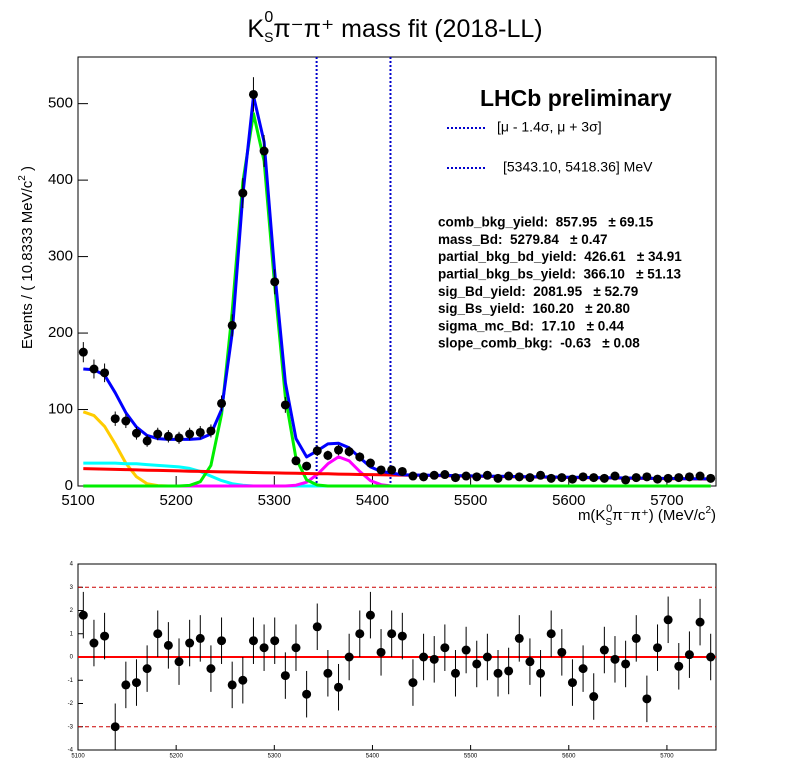 This screenshot has height=772, width=796. Describe the element at coordinates (373, 757) in the screenshot. I see `x-tick-label: 5400` at that location.